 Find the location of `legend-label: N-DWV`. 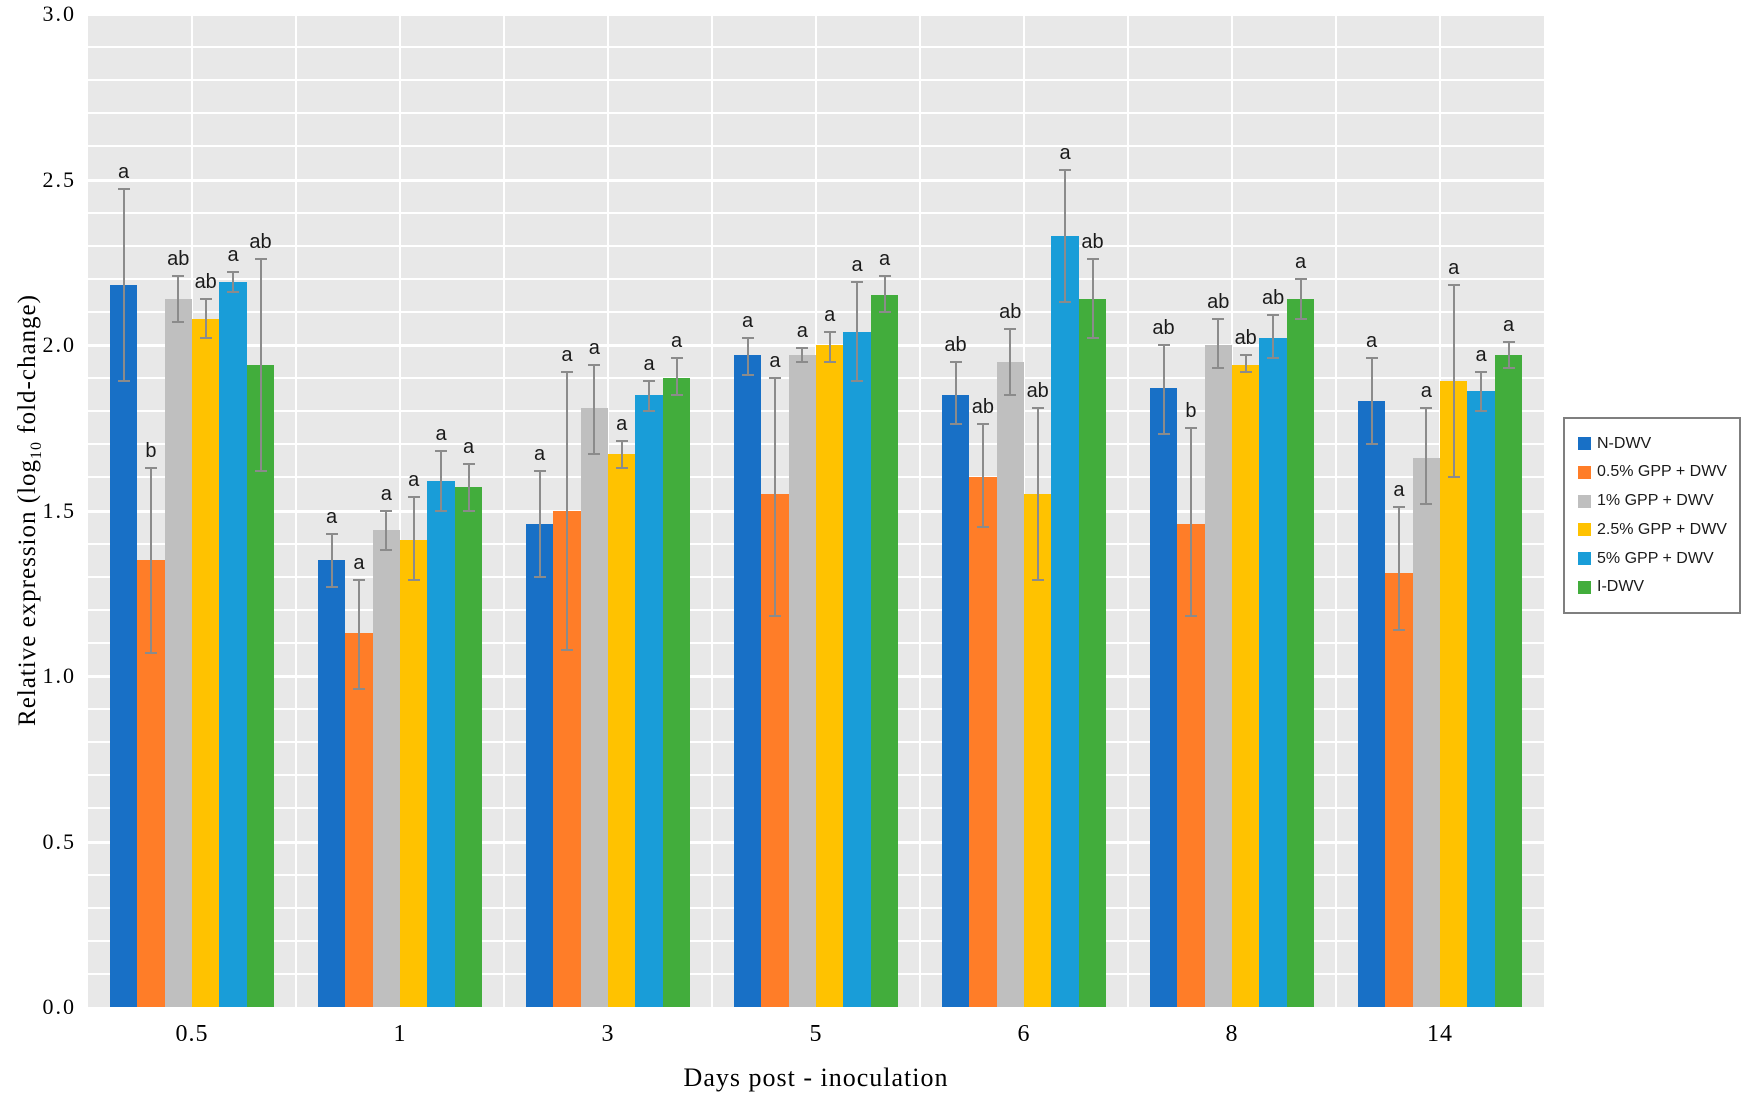

legend-label: N-DWV is located at coordinates (1624, 443).